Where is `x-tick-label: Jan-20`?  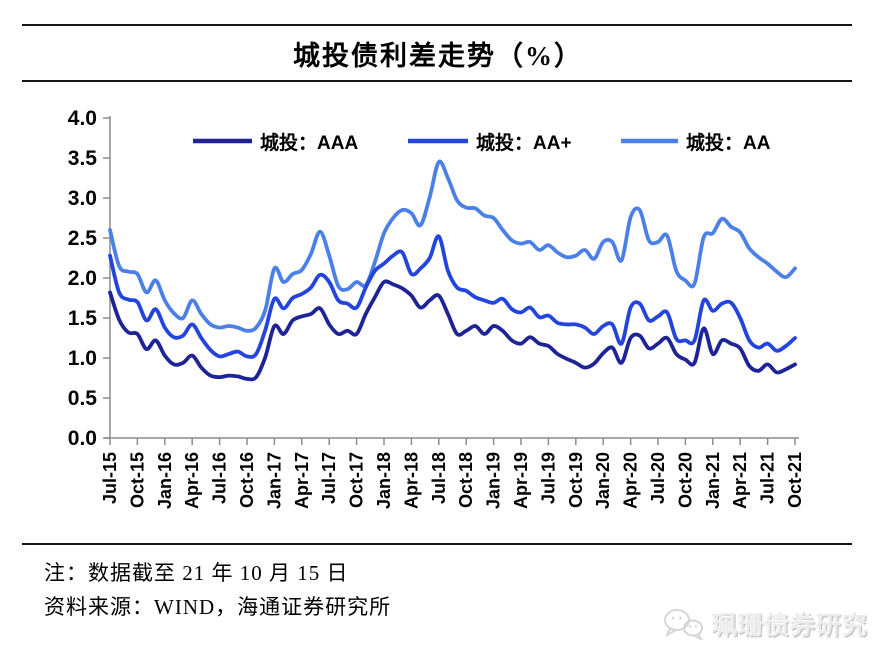 x-tick-label: Jan-20 is located at coordinates (603, 480).